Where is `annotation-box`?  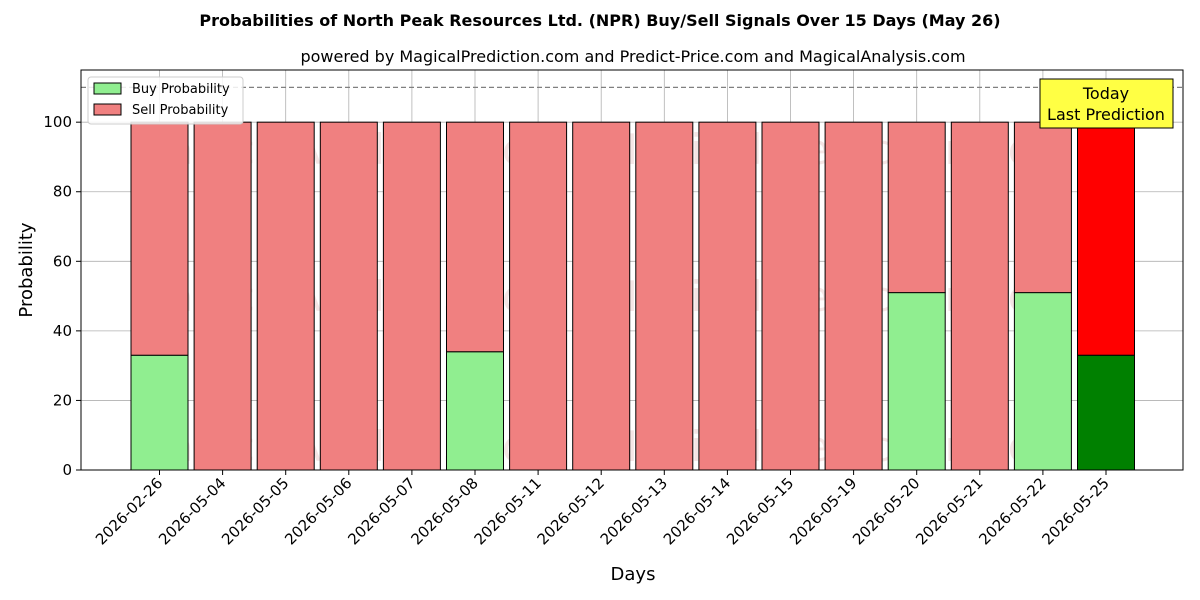 annotation-box is located at coordinates (1106, 103).